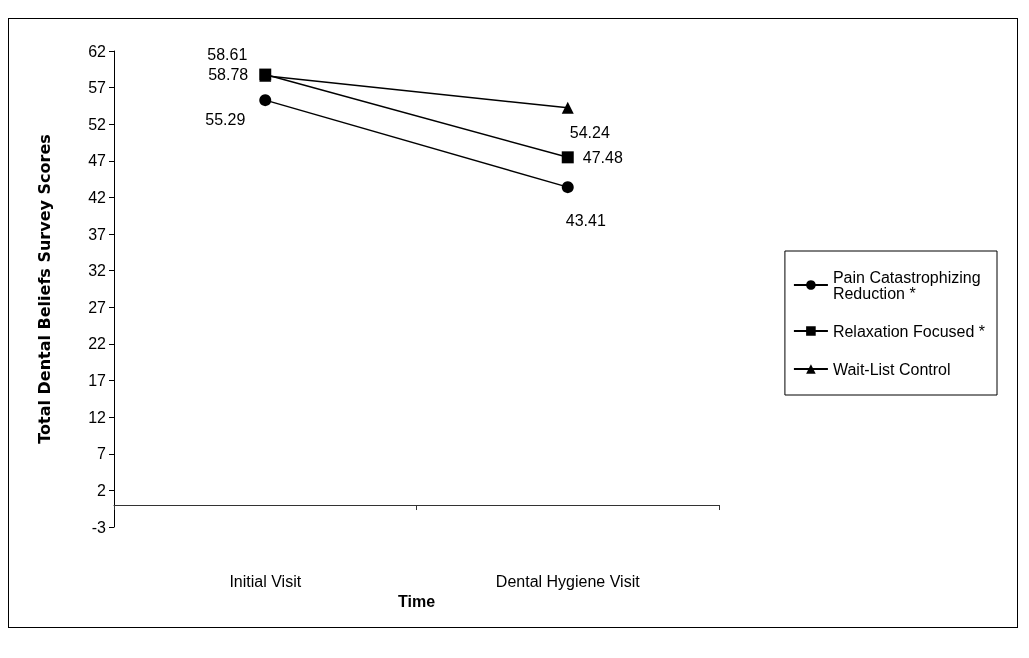 The image size is (1029, 658). Describe the element at coordinates (568, 581) in the screenshot. I see `x-tick-label: Dental Hygiene Visit` at that location.